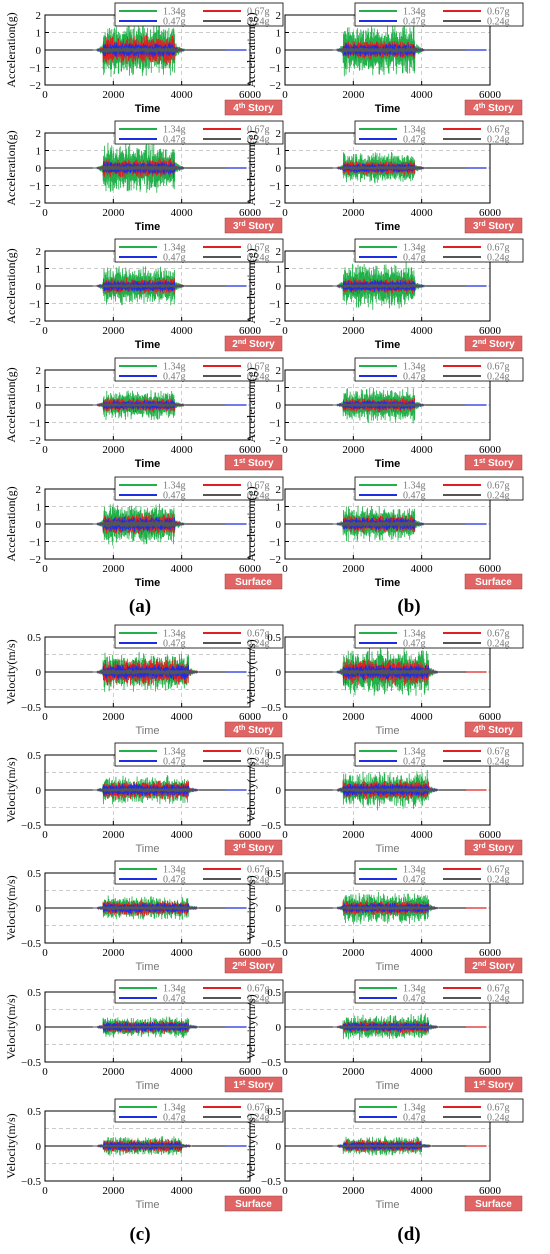  I want to click on story-badge-label: 4th Story, so click(253, 108).